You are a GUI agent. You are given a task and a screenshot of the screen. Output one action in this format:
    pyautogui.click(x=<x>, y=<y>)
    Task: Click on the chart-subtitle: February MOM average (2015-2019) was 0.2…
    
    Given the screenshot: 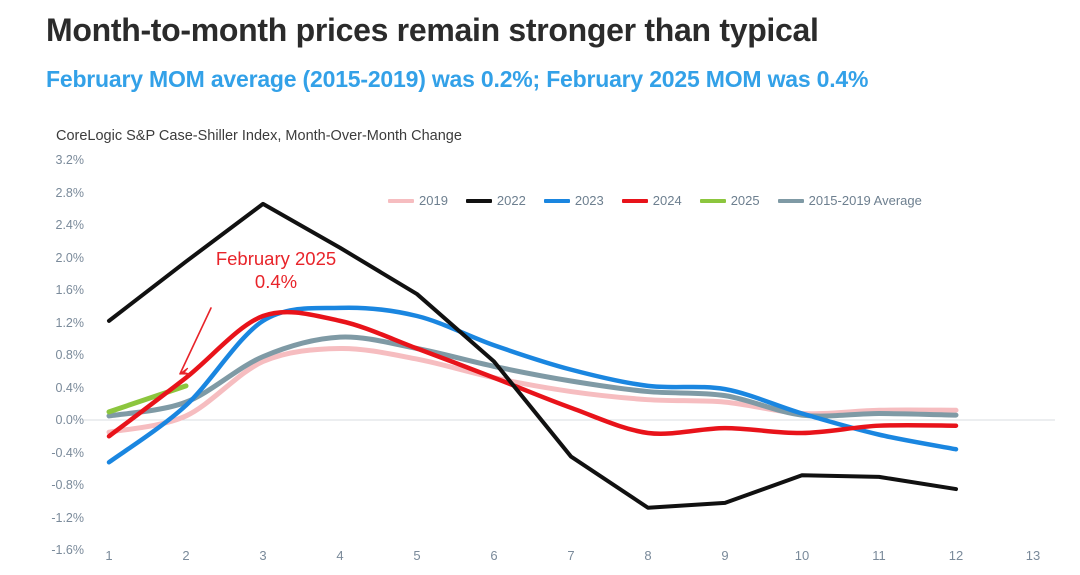 What is the action you would take?
    pyautogui.click(x=457, y=79)
    